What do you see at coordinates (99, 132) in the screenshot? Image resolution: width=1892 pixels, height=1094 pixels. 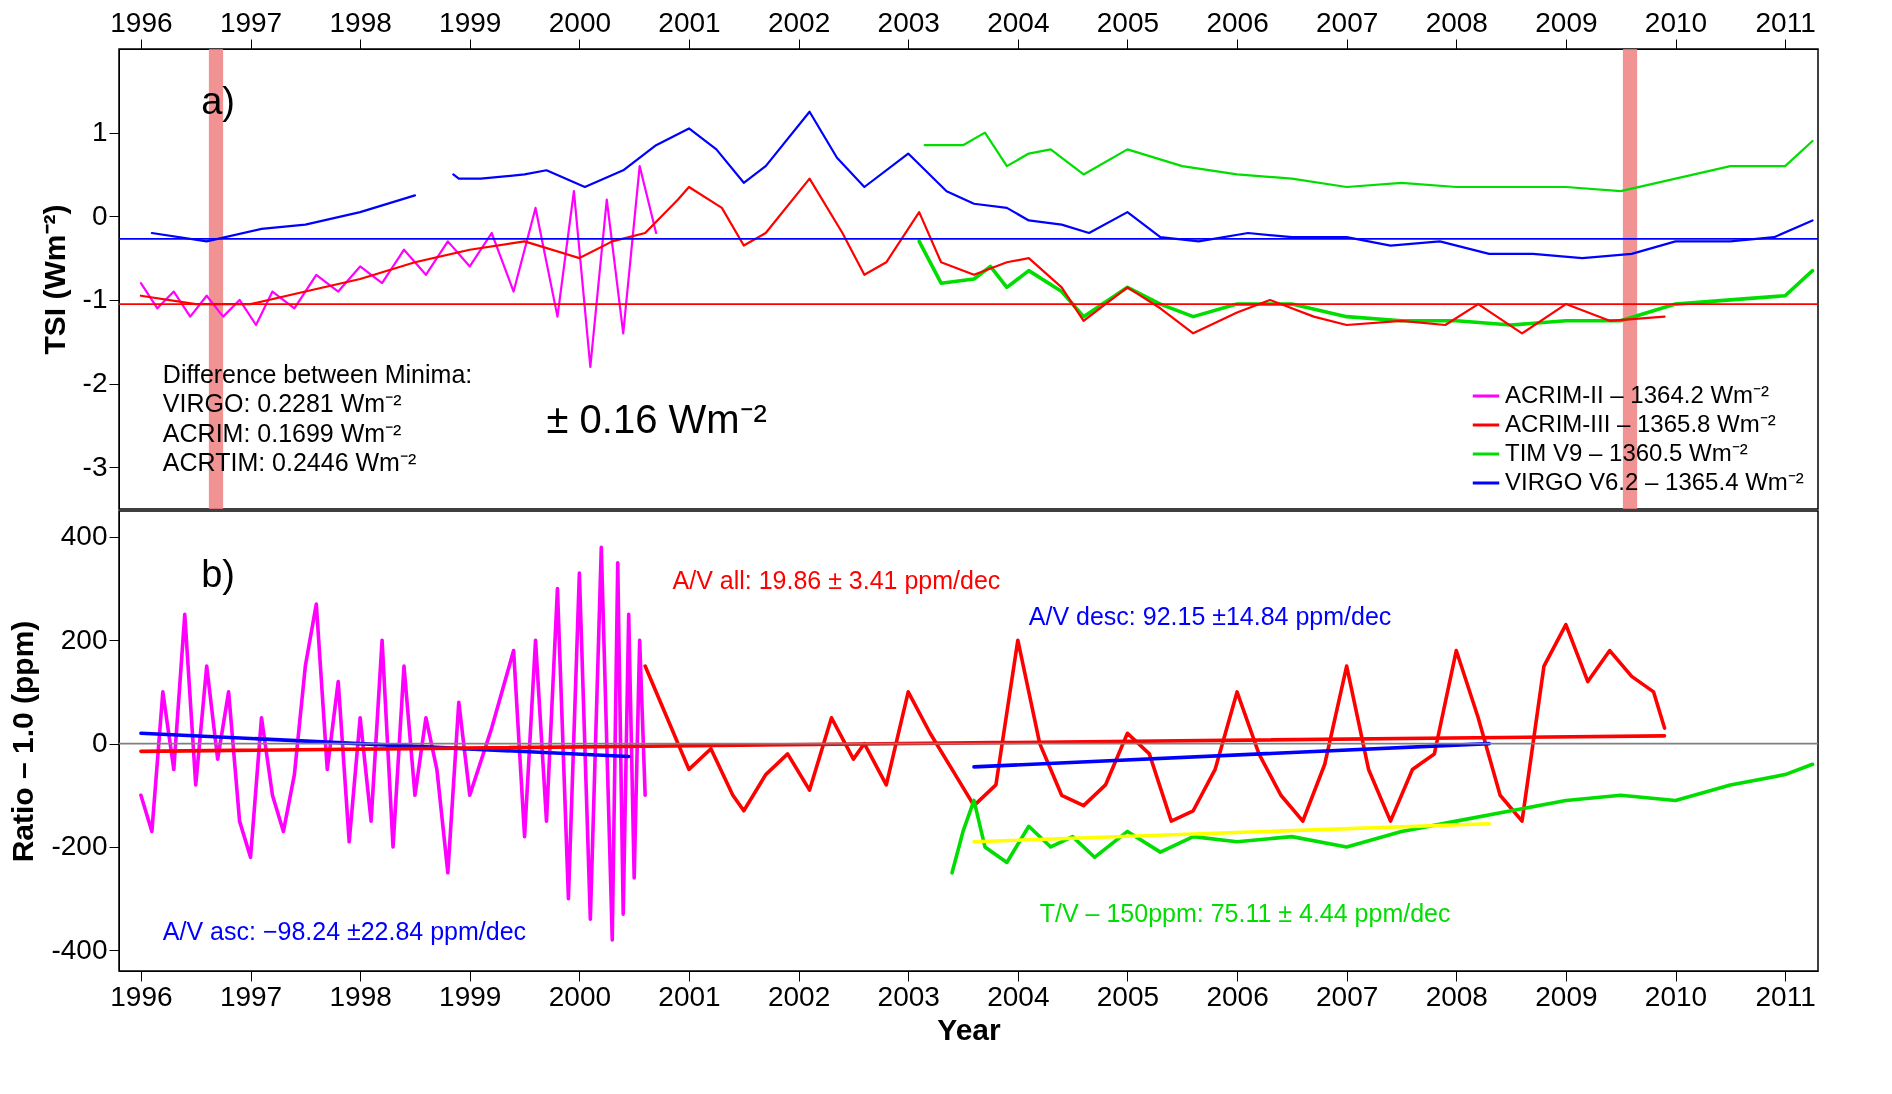 I see `y-tick-label: 1` at bounding box center [99, 132].